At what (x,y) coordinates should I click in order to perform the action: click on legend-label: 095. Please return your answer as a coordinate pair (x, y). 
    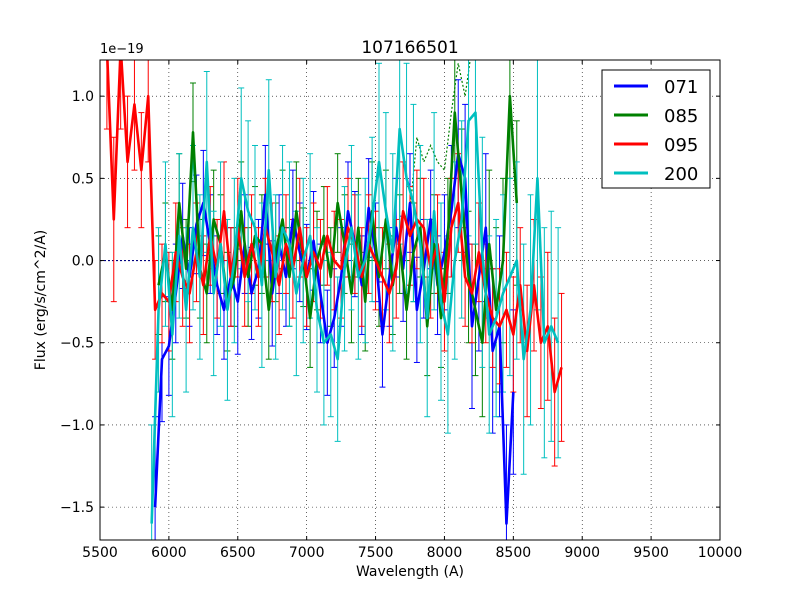
    Looking at the image, I should click on (681, 145).